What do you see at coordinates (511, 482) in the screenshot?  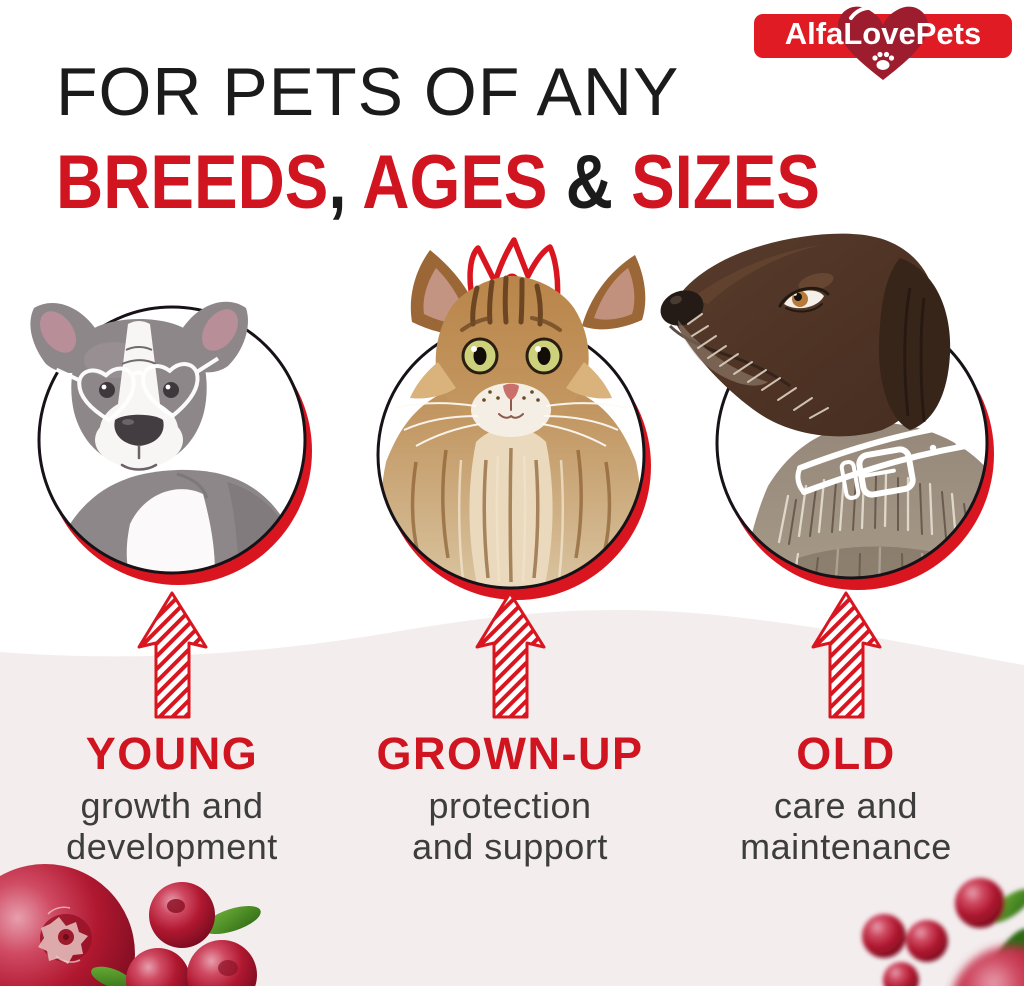 I see `cat-body` at bounding box center [511, 482].